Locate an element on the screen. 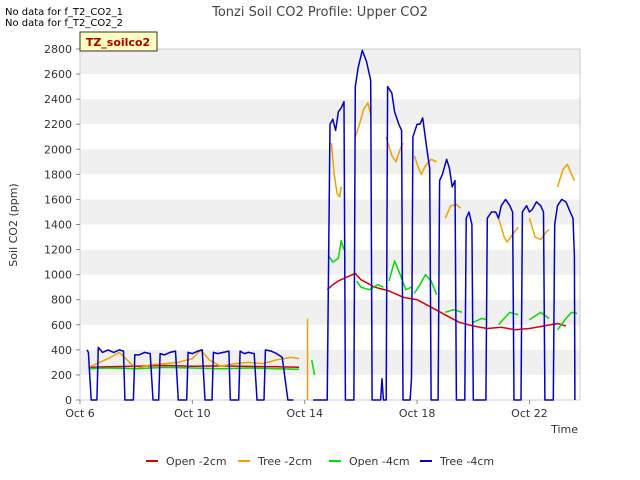 This screenshot has height=480, width=640. x-tick-label: Oct 14 is located at coordinates (304, 413).